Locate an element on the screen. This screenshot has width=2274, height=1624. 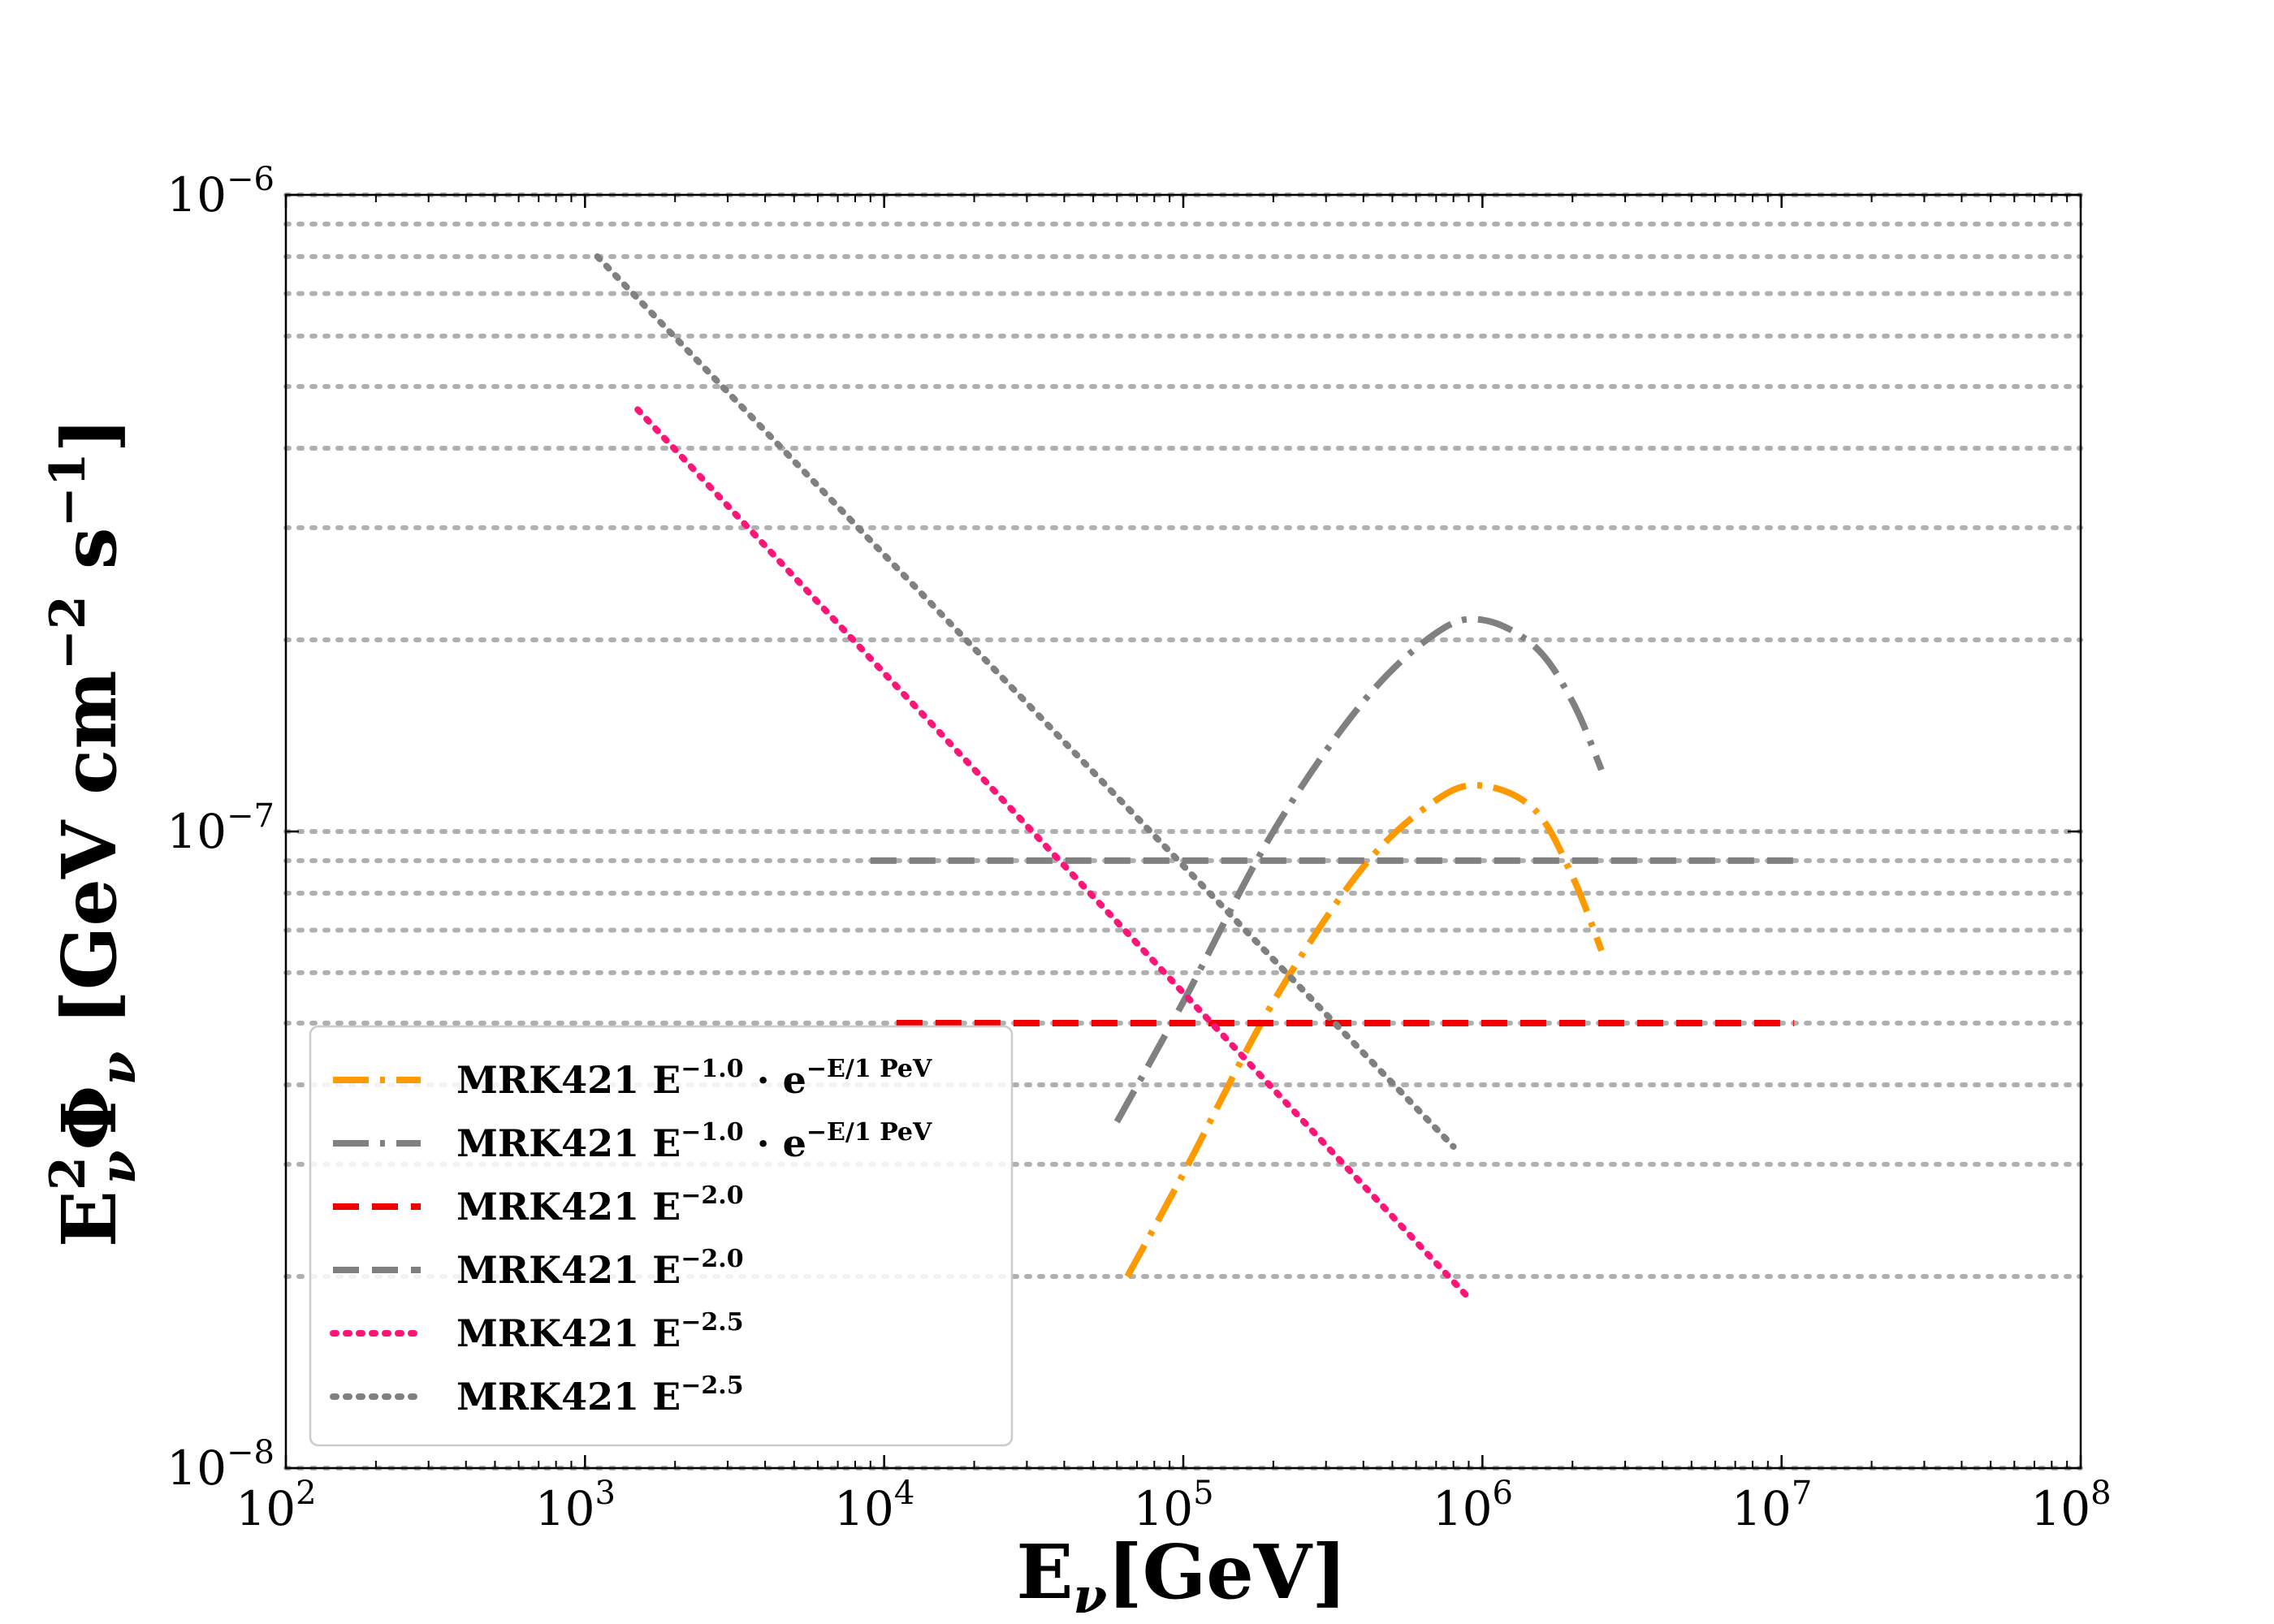
x-tick-label: 107 is located at coordinates (1771, 1506).